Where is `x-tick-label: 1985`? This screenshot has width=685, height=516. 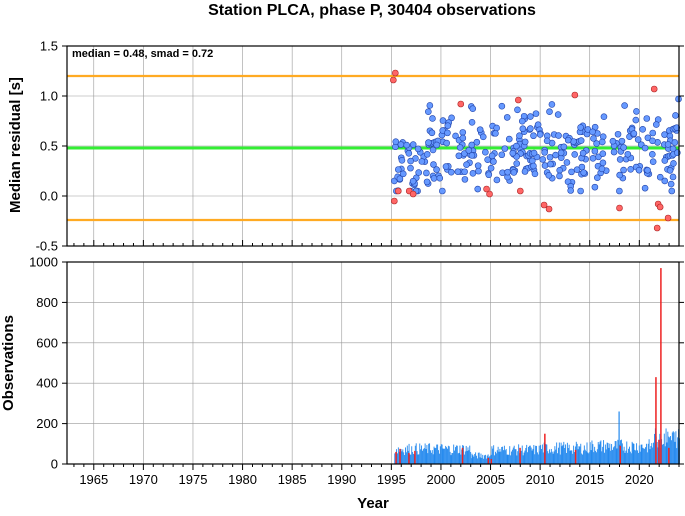
x-tick-label: 1985 is located at coordinates (292, 479).